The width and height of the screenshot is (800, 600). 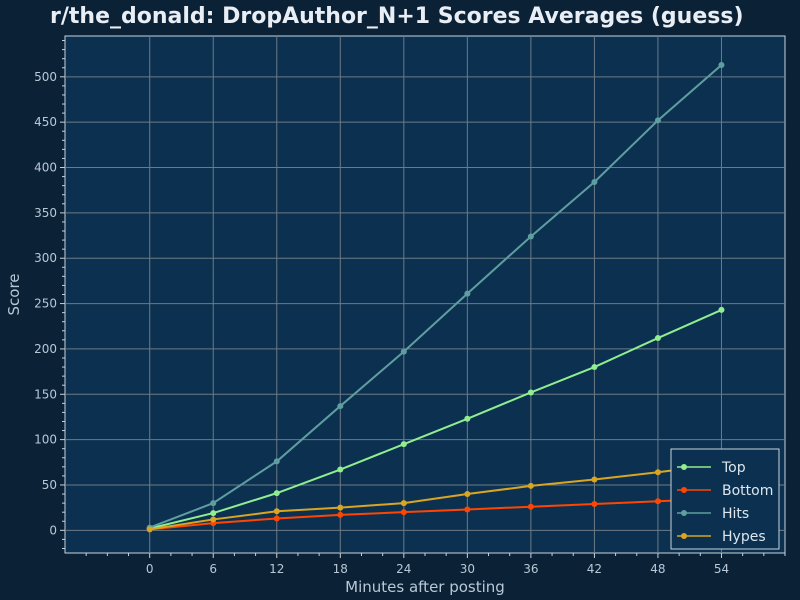 I want to click on y-tick-label: 500, so click(x=45, y=77).